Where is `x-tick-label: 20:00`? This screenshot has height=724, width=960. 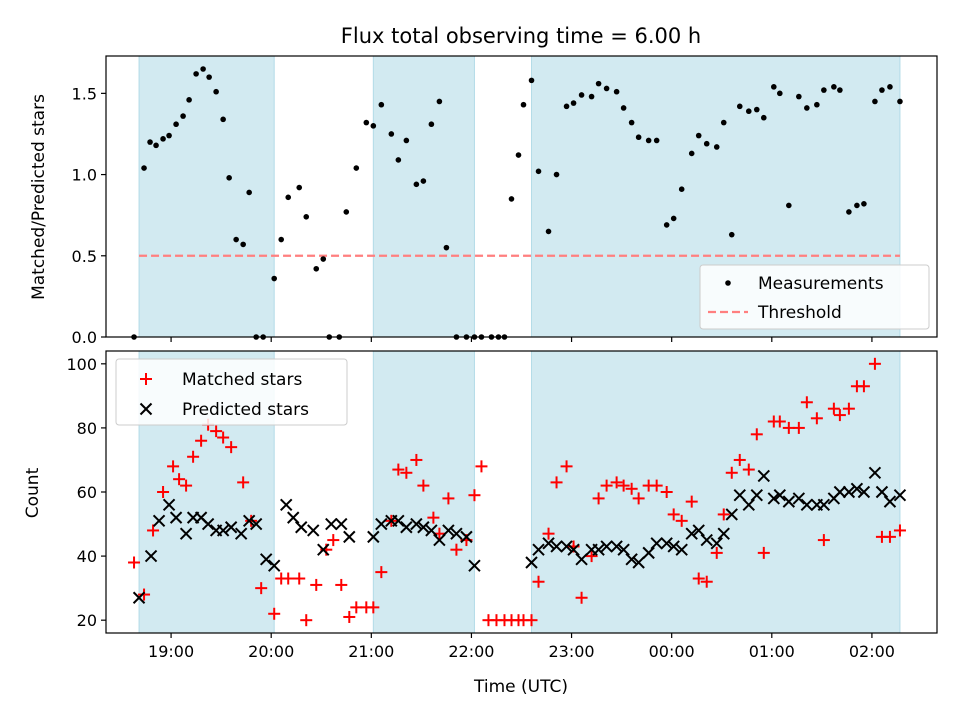 x-tick-label: 20:00 is located at coordinates (271, 651).